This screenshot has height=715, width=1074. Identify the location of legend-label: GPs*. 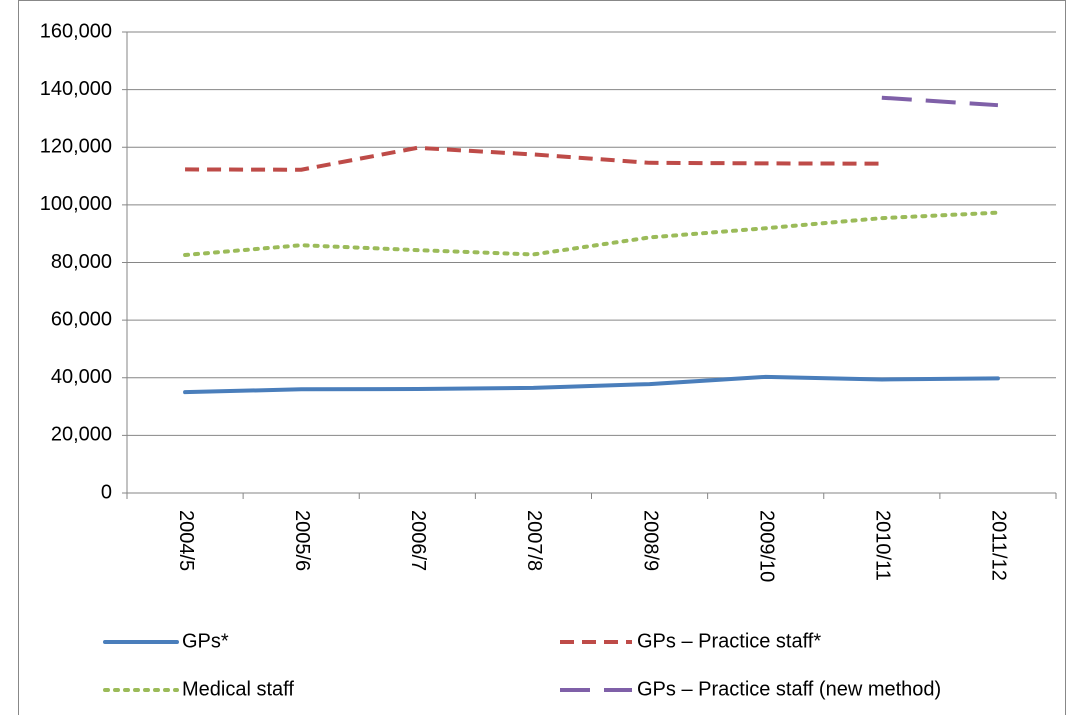
(205, 641).